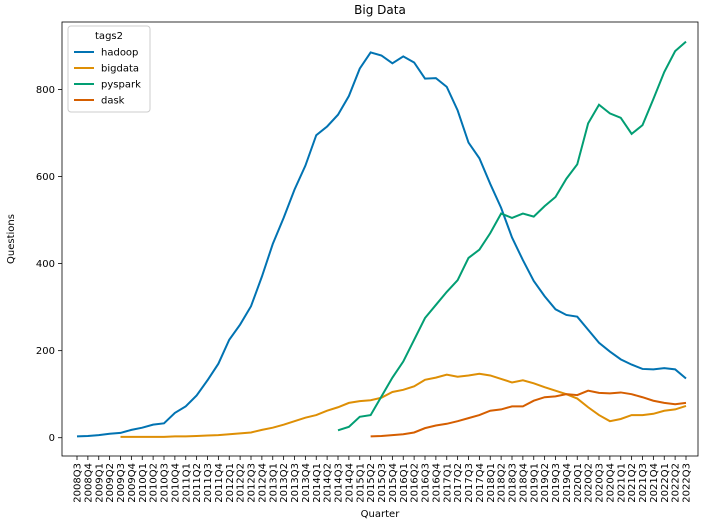  Describe the element at coordinates (143, 483) in the screenshot. I see `x-tick-label: 2010Q1` at that location.